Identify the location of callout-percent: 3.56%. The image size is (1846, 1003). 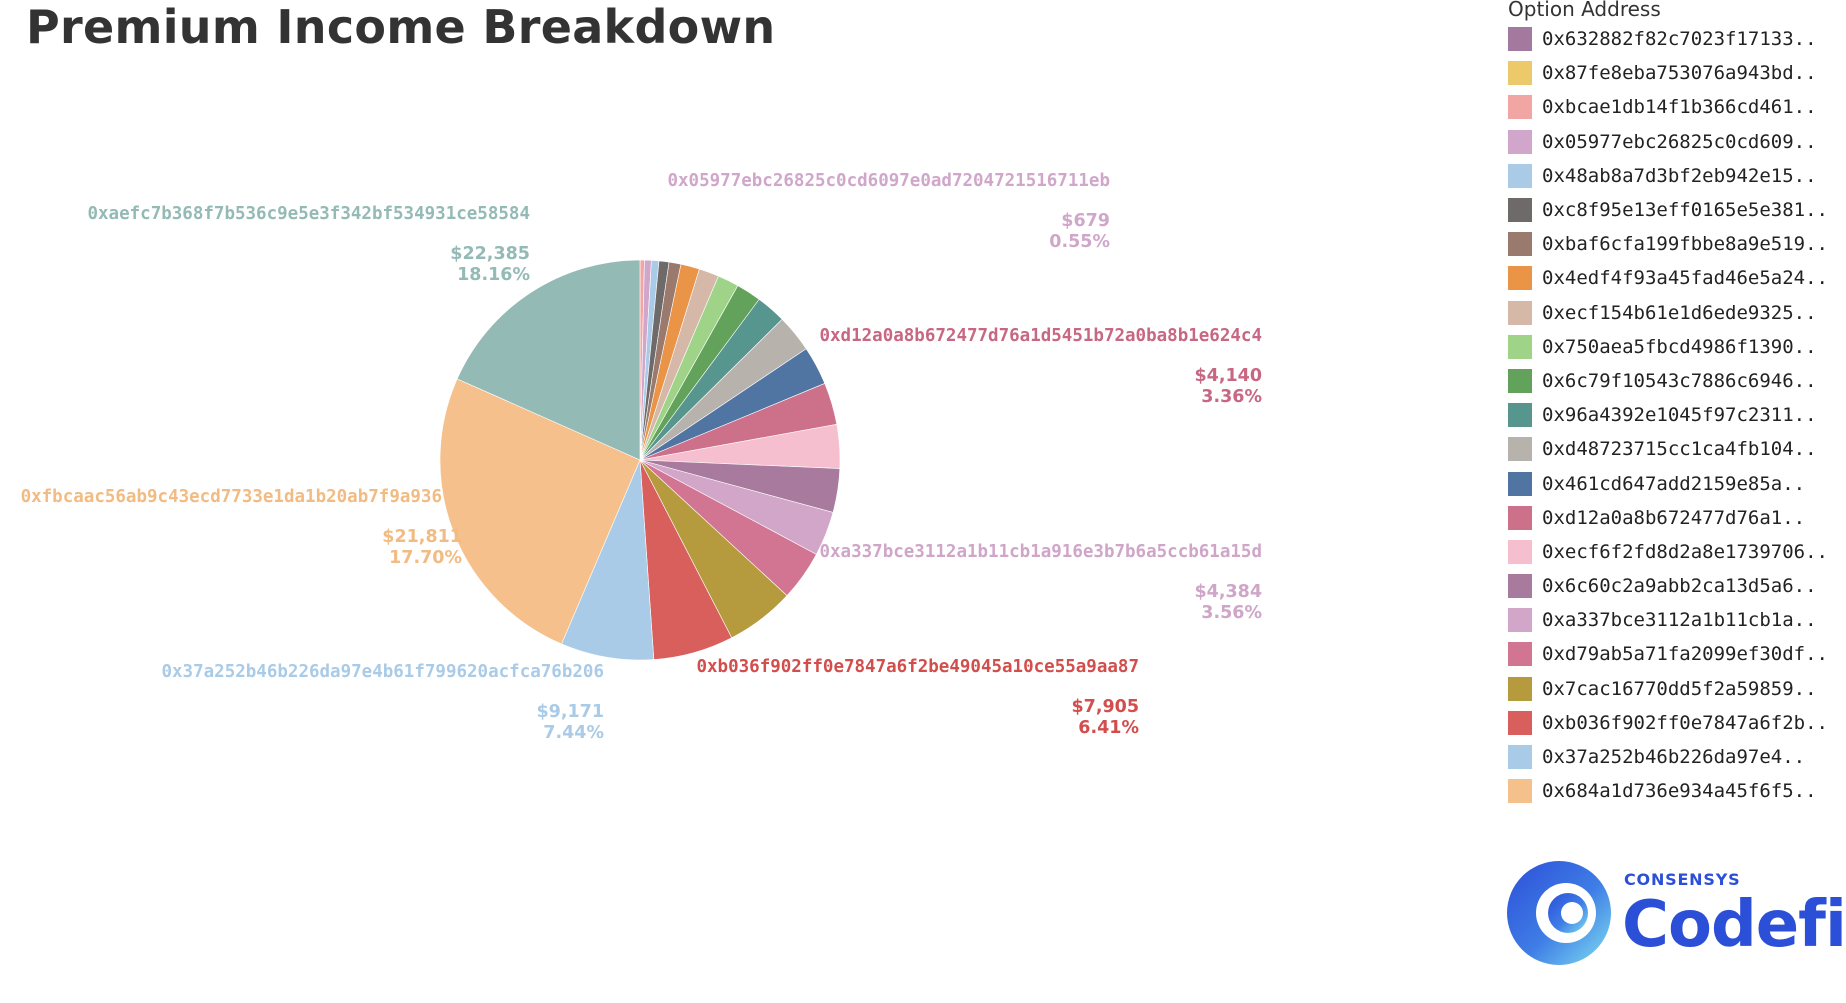
(1231, 613).